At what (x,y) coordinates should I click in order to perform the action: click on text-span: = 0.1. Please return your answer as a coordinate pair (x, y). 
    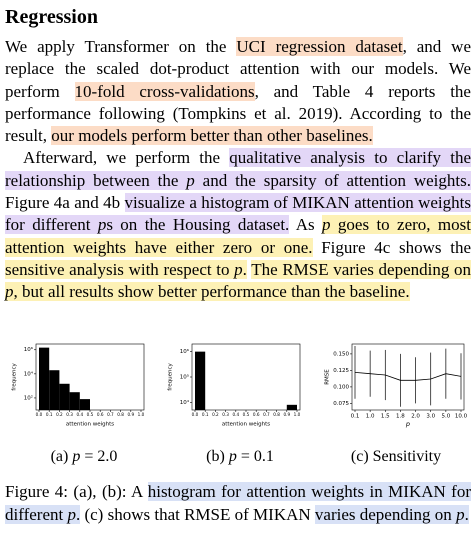
    Looking at the image, I should click on (255, 456).